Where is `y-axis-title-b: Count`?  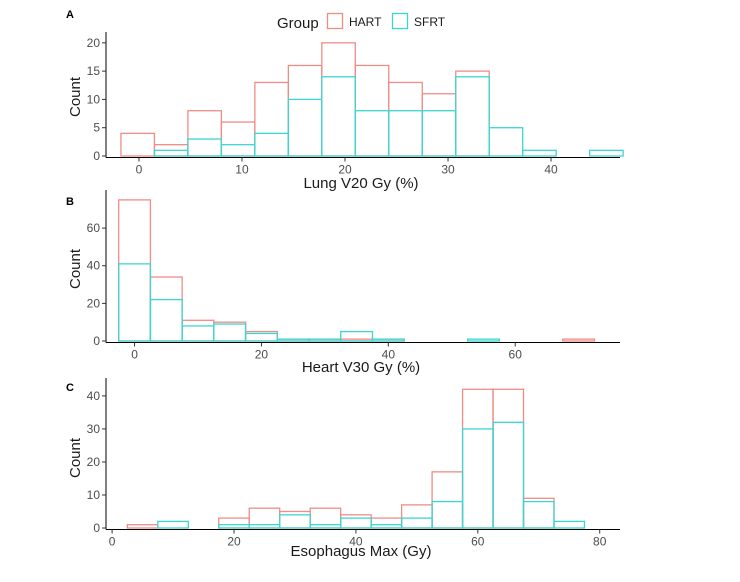 y-axis-title-b: Count is located at coordinates (75, 268).